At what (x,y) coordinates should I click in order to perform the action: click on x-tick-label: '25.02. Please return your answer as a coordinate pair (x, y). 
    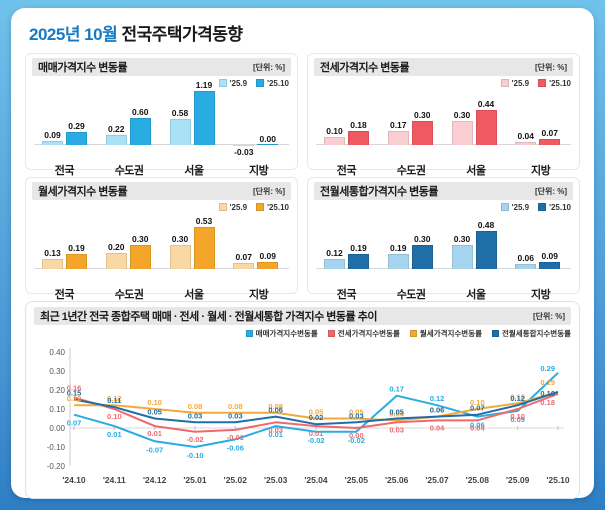
    Looking at the image, I should click on (236, 480).